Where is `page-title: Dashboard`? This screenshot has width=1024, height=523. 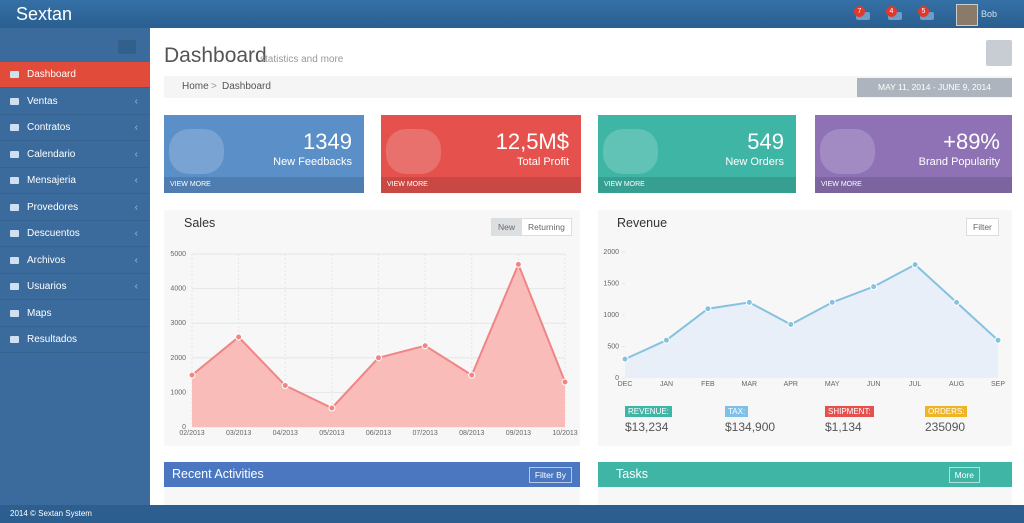 page-title: Dashboard is located at coordinates (215, 55).